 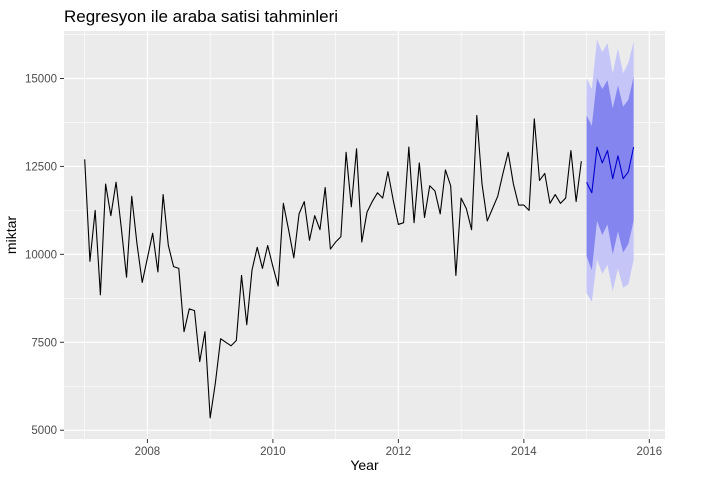 I want to click on y-tick-label: 5000, so click(x=44, y=431).